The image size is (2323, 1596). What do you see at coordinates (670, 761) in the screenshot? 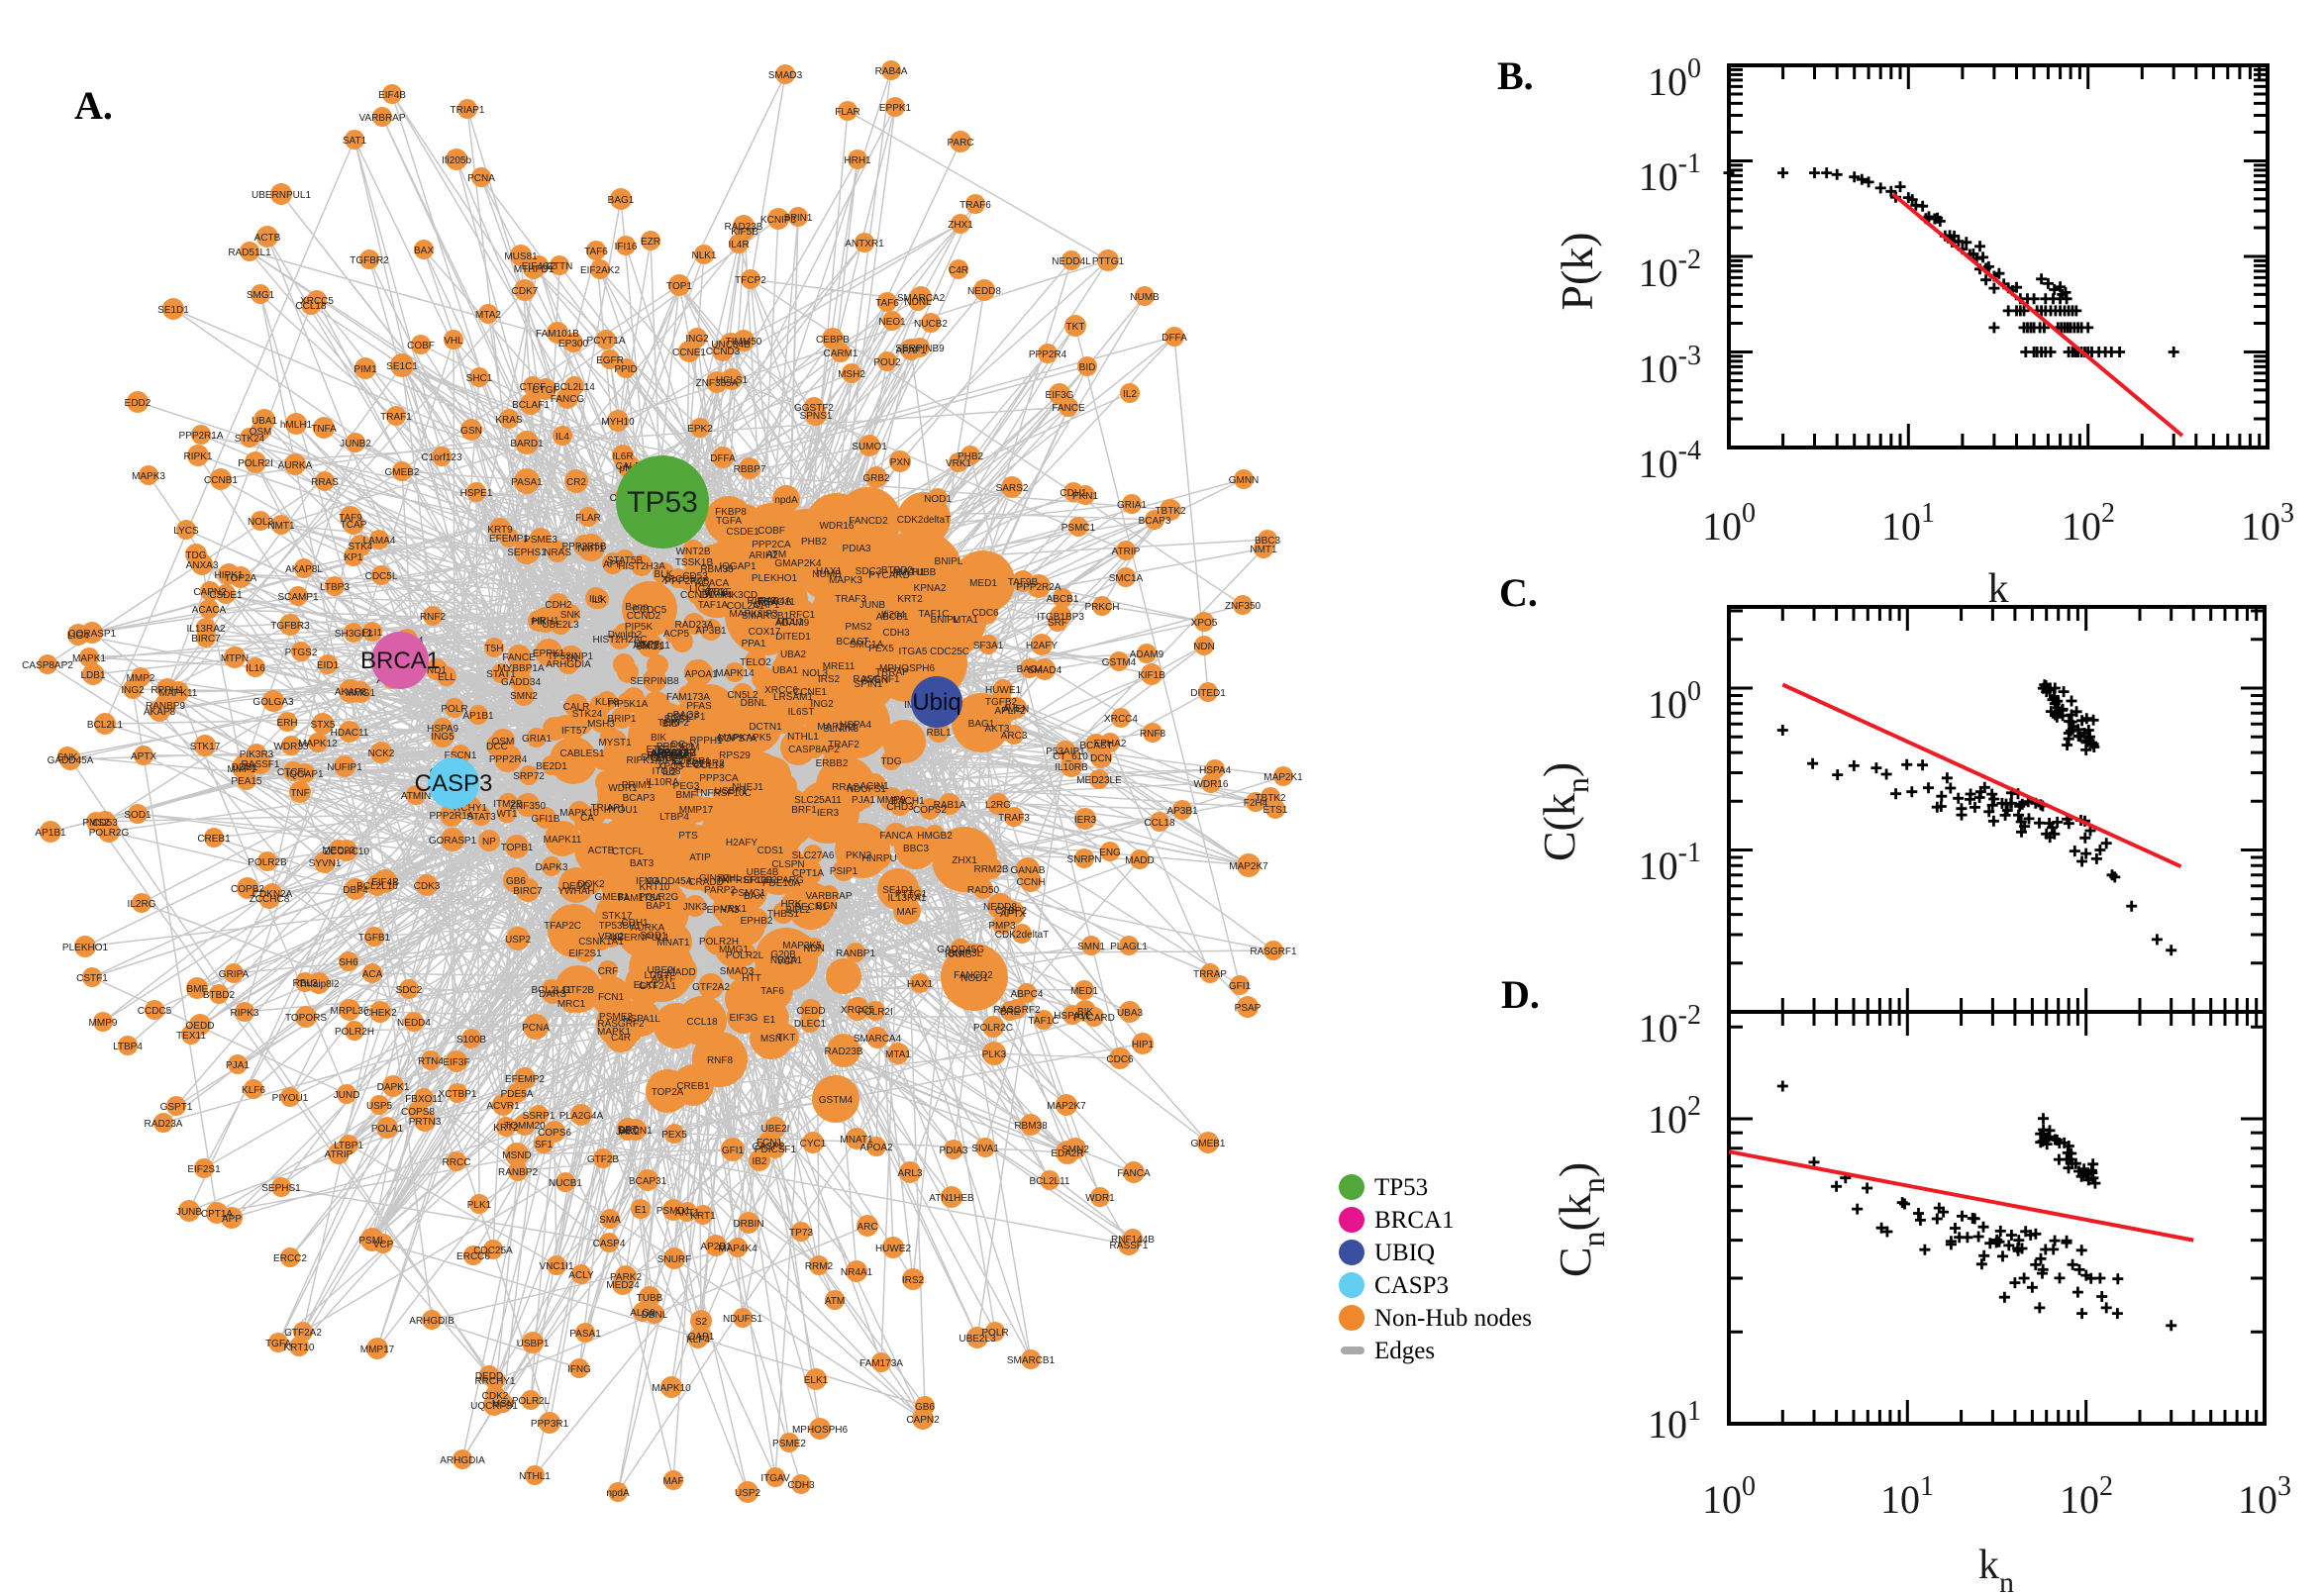
I see `svg-text: RIPK2` at bounding box center [670, 761].